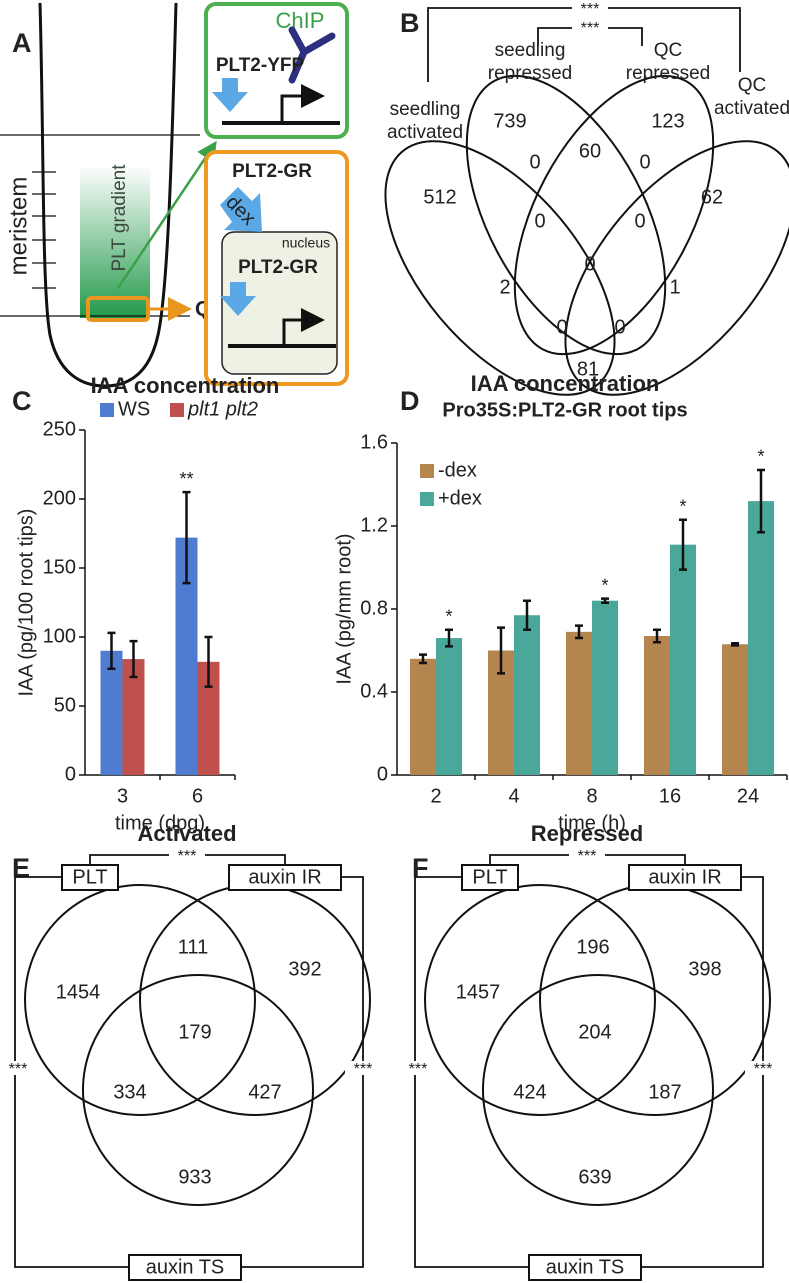  I want to click on y-tick-label: 250, so click(59, 429).